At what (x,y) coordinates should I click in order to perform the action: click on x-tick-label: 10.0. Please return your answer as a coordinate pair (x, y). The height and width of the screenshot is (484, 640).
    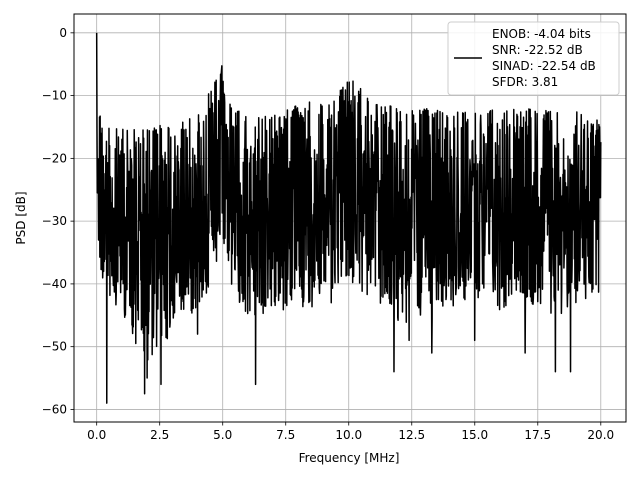
    Looking at the image, I should click on (348, 435).